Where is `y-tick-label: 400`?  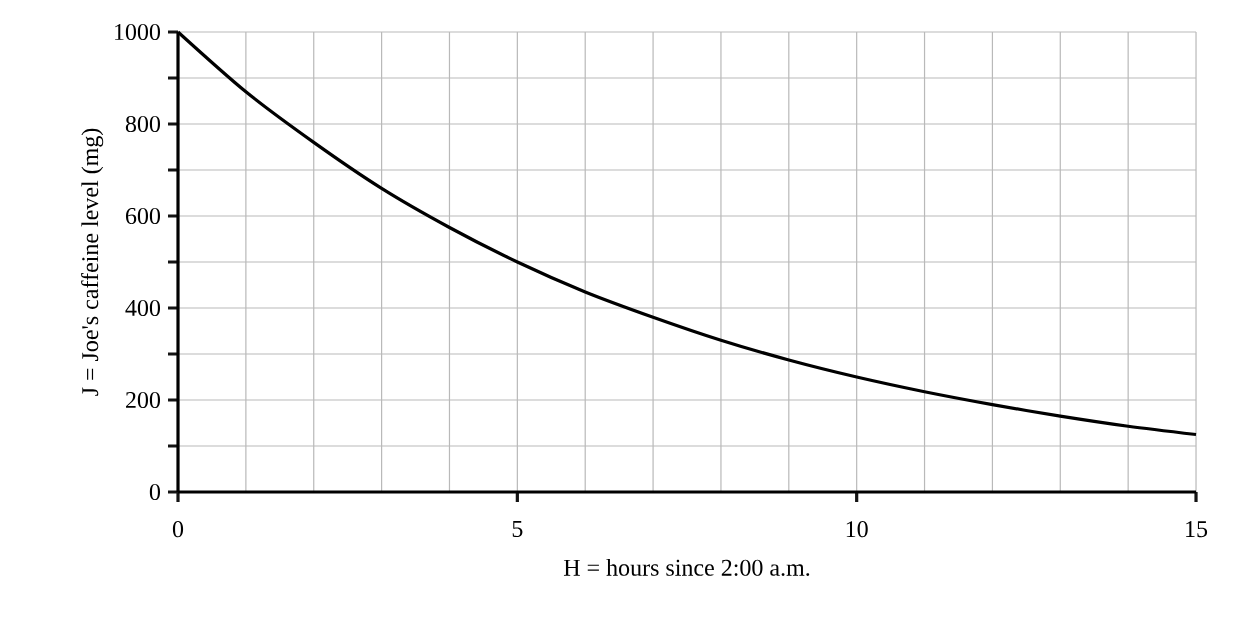 y-tick-label: 400 is located at coordinates (143, 308).